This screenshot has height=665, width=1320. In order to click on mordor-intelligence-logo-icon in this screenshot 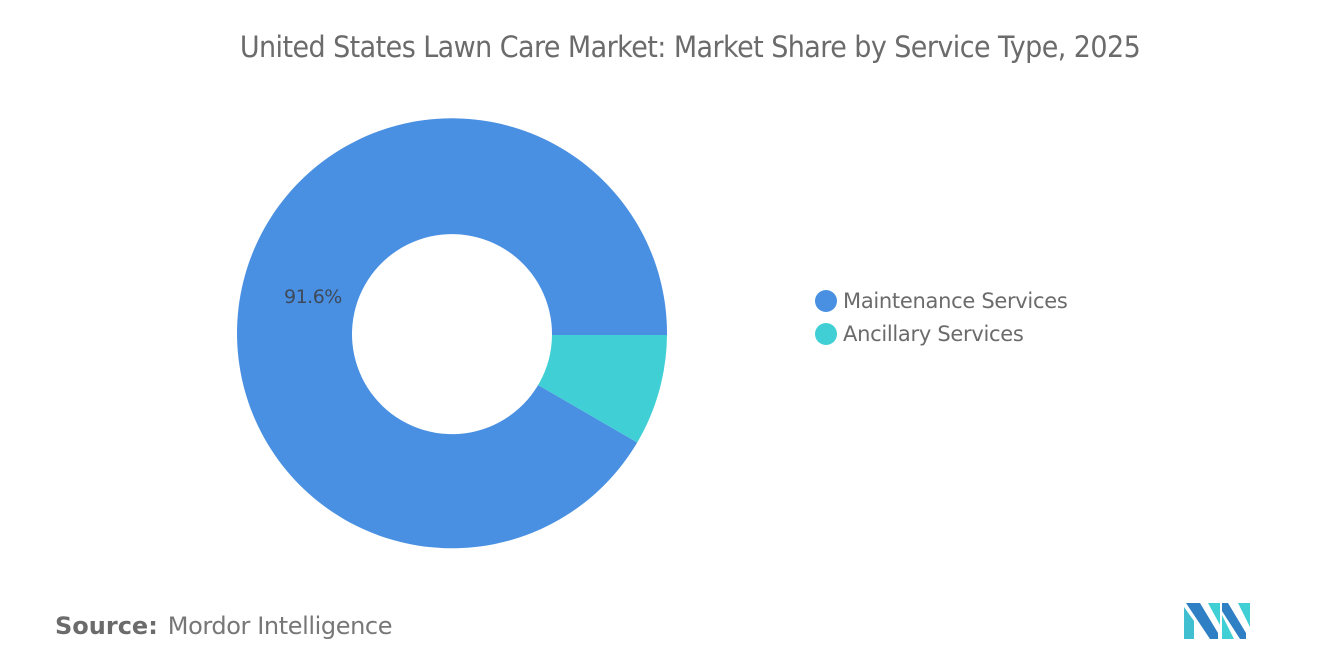, I will do `click(1217, 621)`.